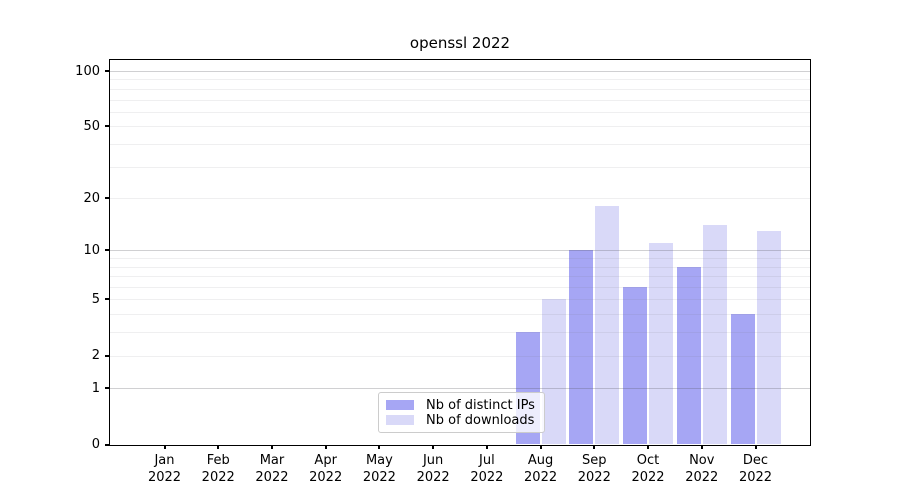 The height and width of the screenshot is (500, 900). What do you see at coordinates (400, 420) in the screenshot?
I see `legend-swatch-downloads` at bounding box center [400, 420].